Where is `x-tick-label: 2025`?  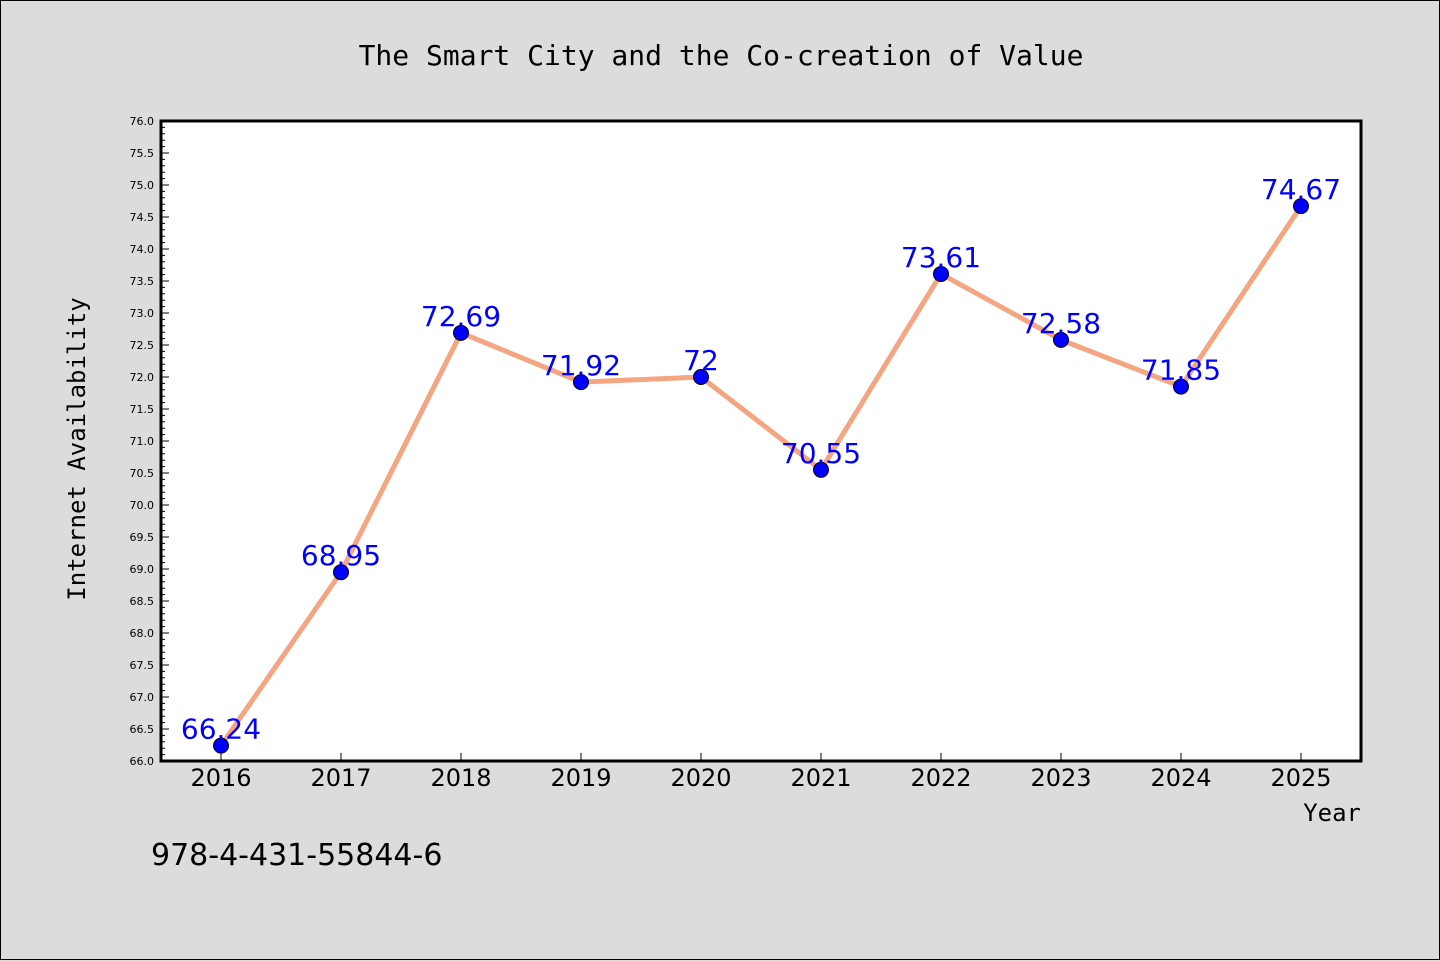
x-tick-label: 2025 is located at coordinates (1300, 778).